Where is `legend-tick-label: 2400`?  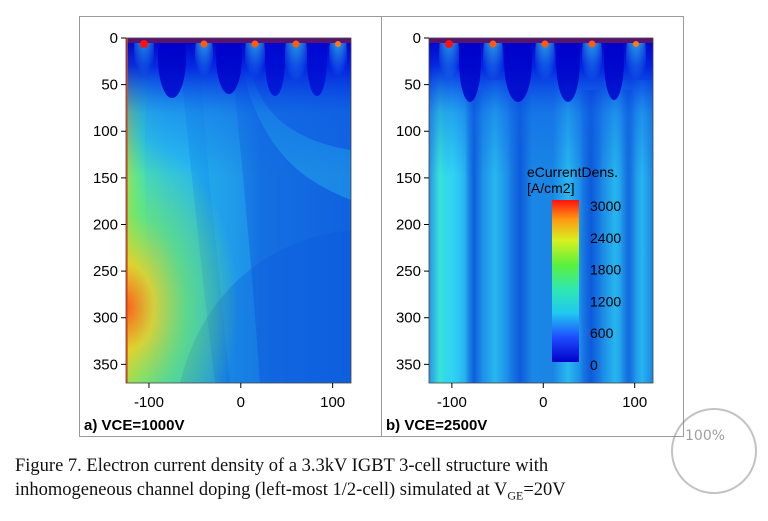
legend-tick-label: 2400 is located at coordinates (605, 238).